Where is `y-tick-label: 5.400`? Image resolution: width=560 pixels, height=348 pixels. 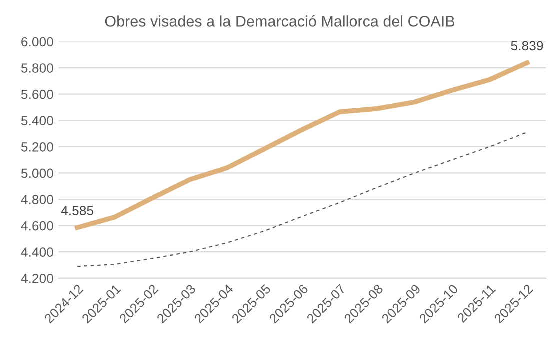 y-tick-label: 5.400 is located at coordinates (37, 121).